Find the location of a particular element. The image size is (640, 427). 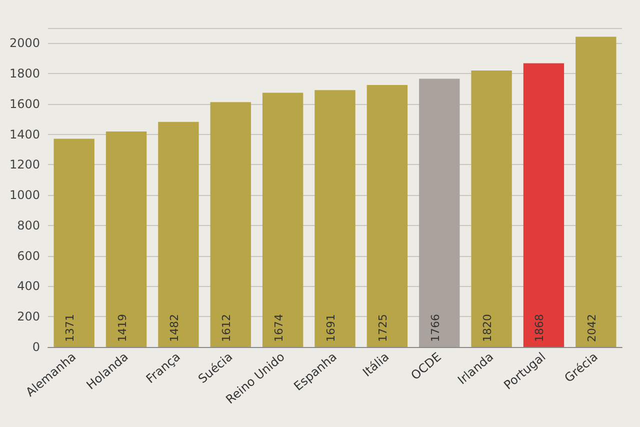

y-tick-label: 600 is located at coordinates (28, 255).